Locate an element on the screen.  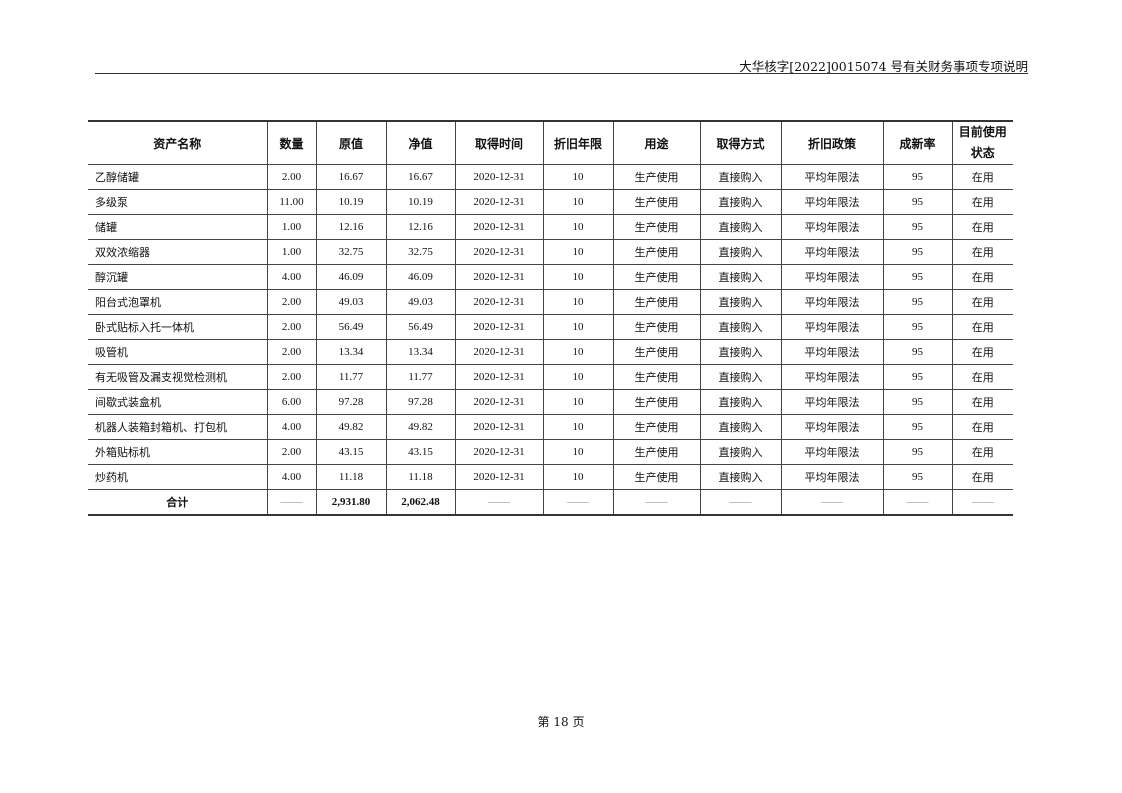
table-header-row: 资产名称 数量 原值 净值 取得时间 折旧年限 用途 取得方式 折旧政策 成新率 目前使用状态 is located at coordinates (550, 142).